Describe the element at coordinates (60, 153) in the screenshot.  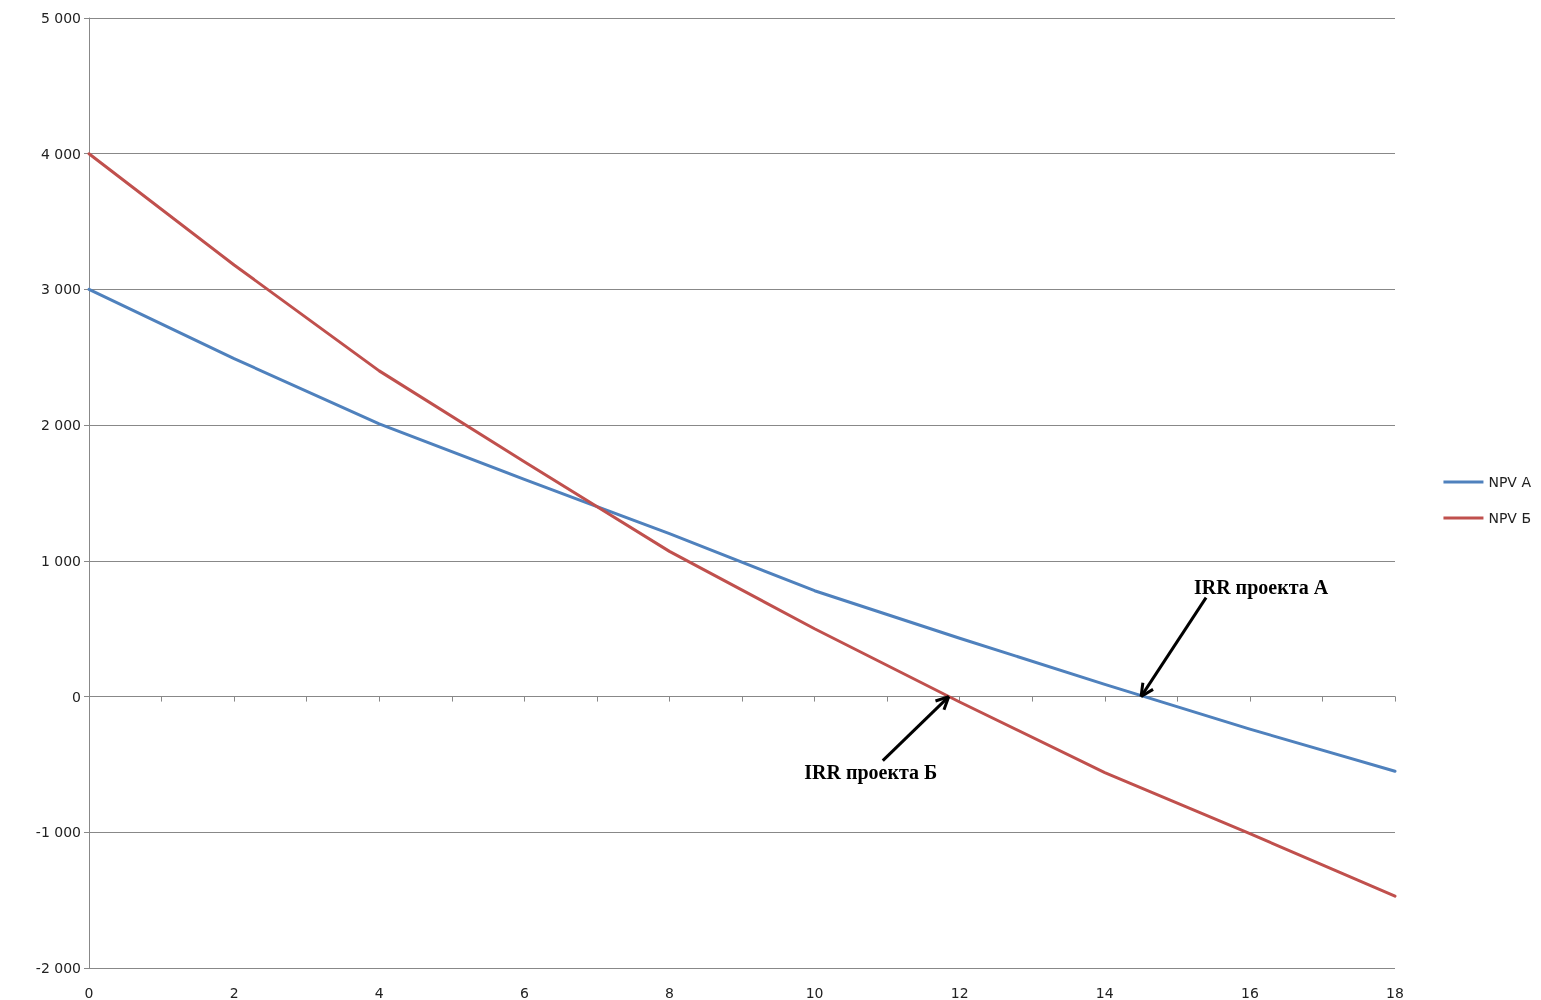
I see `y-tick-label: 4 000` at that location.